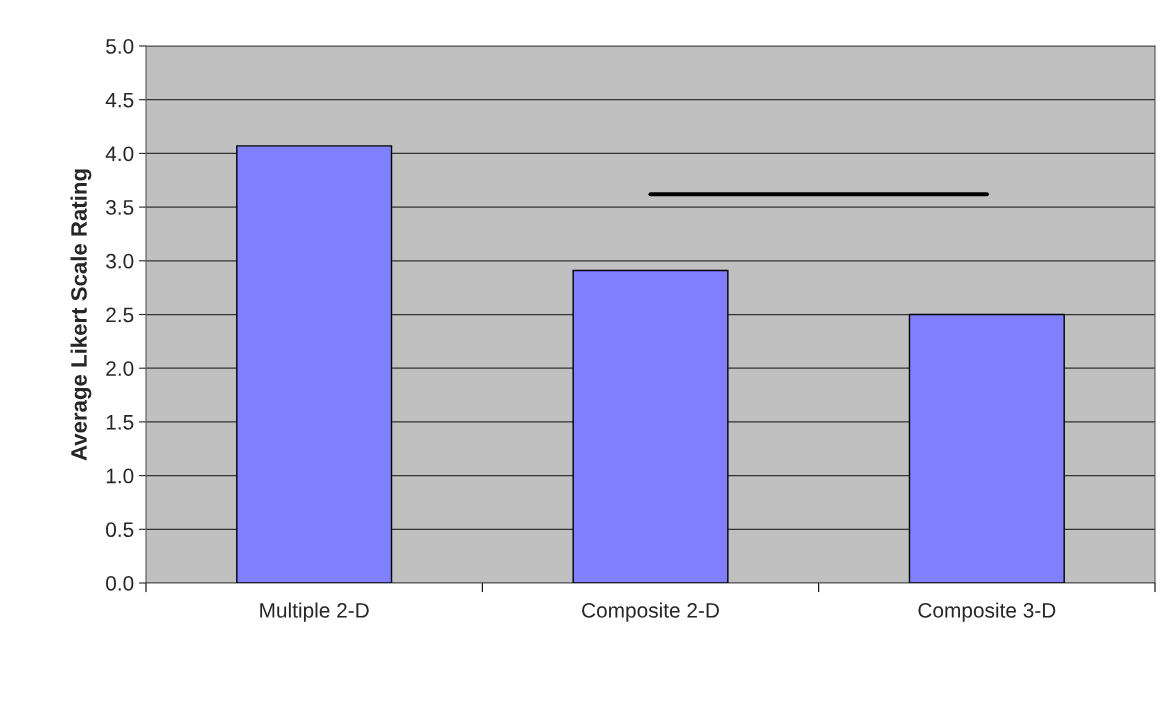 Image resolution: width=1169 pixels, height=727 pixels. Describe the element at coordinates (120, 315) in the screenshot. I see `y-tick-label: 2.5` at that location.